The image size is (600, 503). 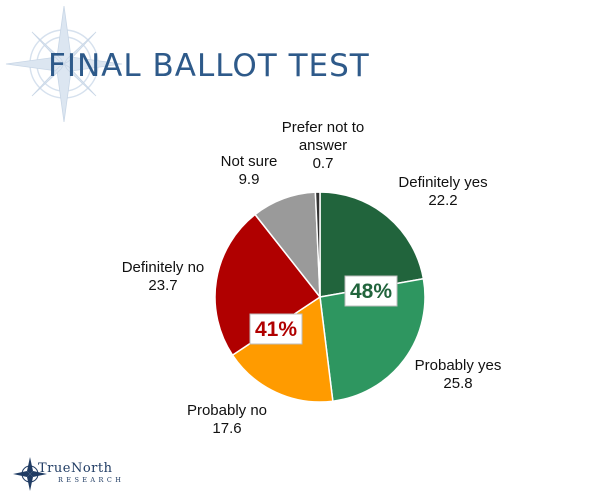 I want to click on logo-sub: RESEARCH, so click(x=91, y=480).